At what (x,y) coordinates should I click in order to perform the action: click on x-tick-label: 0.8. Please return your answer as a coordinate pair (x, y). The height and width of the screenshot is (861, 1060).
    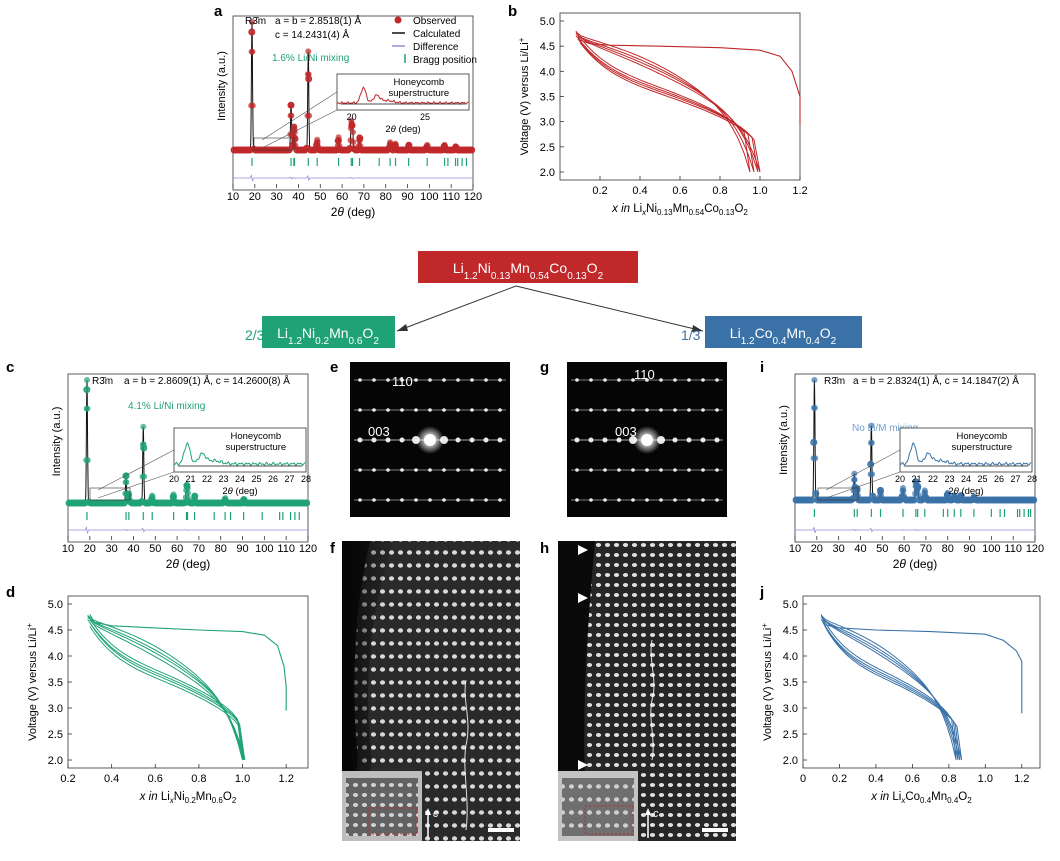
    Looking at the image, I should click on (948, 779).